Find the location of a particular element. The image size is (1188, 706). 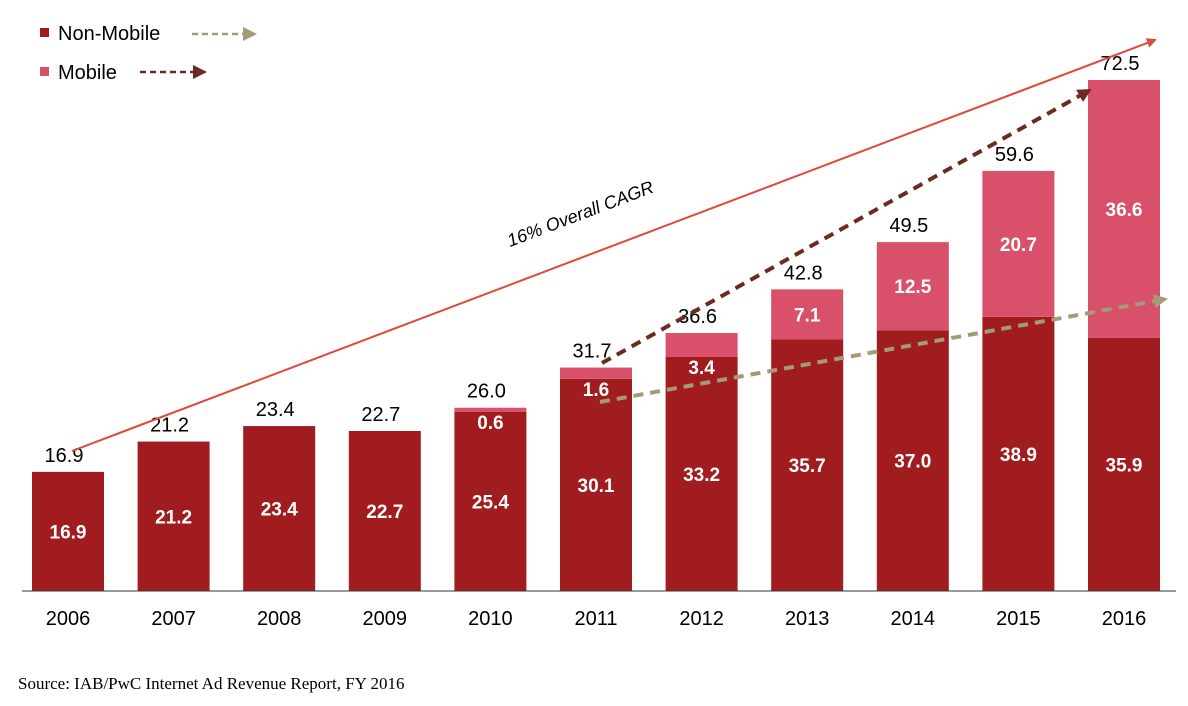

tick-label-2007: 2007 is located at coordinates (173, 619).